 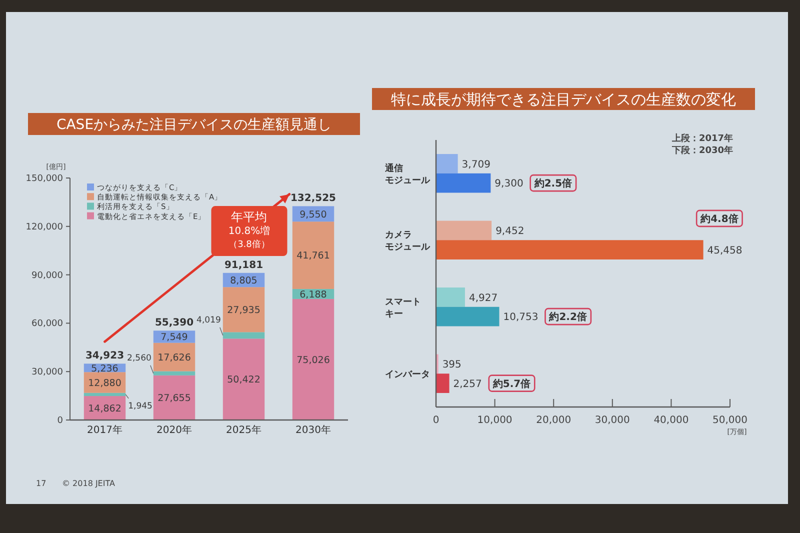 I want to click on x-tick-label: 40,000, so click(x=671, y=420).